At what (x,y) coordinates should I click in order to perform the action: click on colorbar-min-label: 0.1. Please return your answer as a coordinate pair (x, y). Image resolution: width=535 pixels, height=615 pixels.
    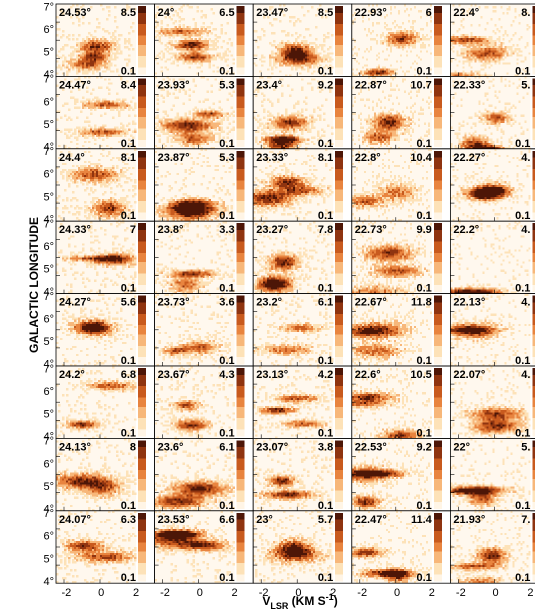
    Looking at the image, I should click on (522, 144).